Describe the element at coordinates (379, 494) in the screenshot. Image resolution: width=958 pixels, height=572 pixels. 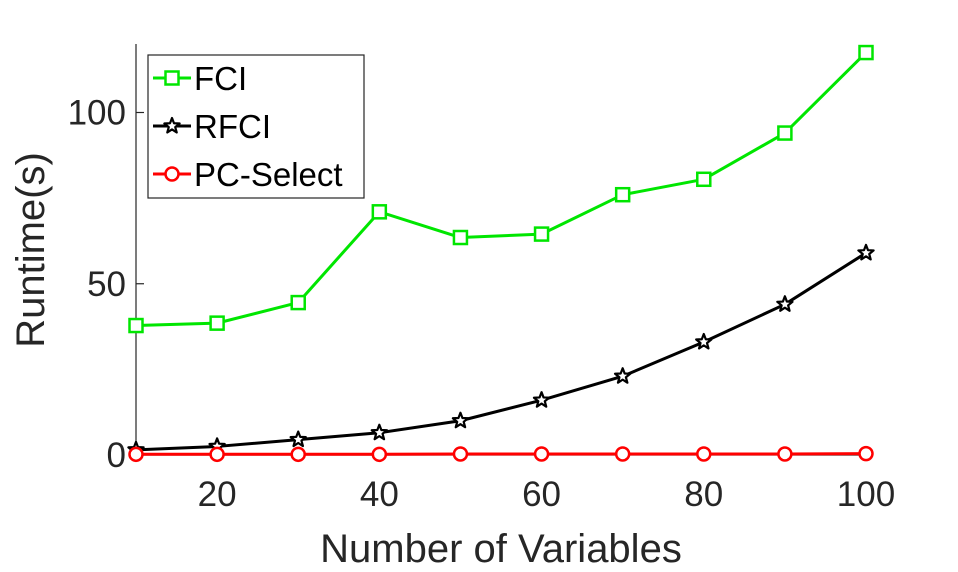
I see `x-tick-label: 40` at that location.